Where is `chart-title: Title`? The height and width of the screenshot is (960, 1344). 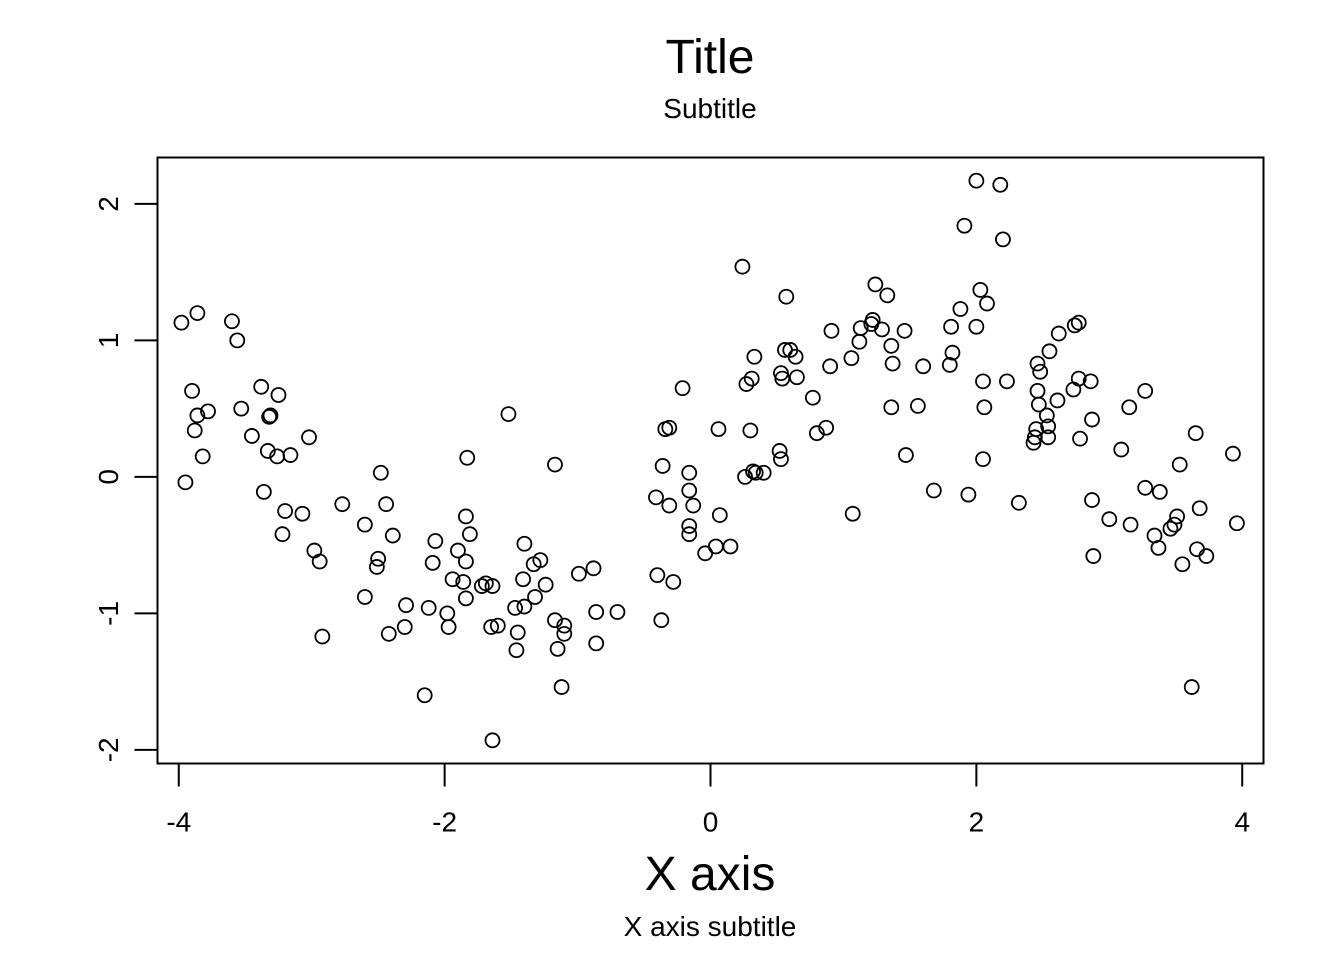 chart-title: Title is located at coordinates (710, 57).